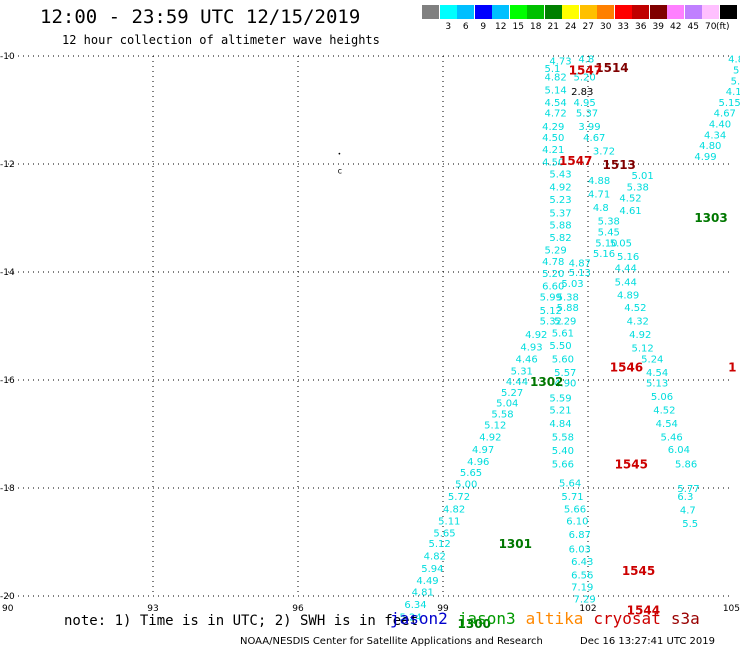 This screenshot has width=740, height=650. What do you see at coordinates (585, 78) in the screenshot?
I see `wave-height-point: 5.20` at bounding box center [585, 78].